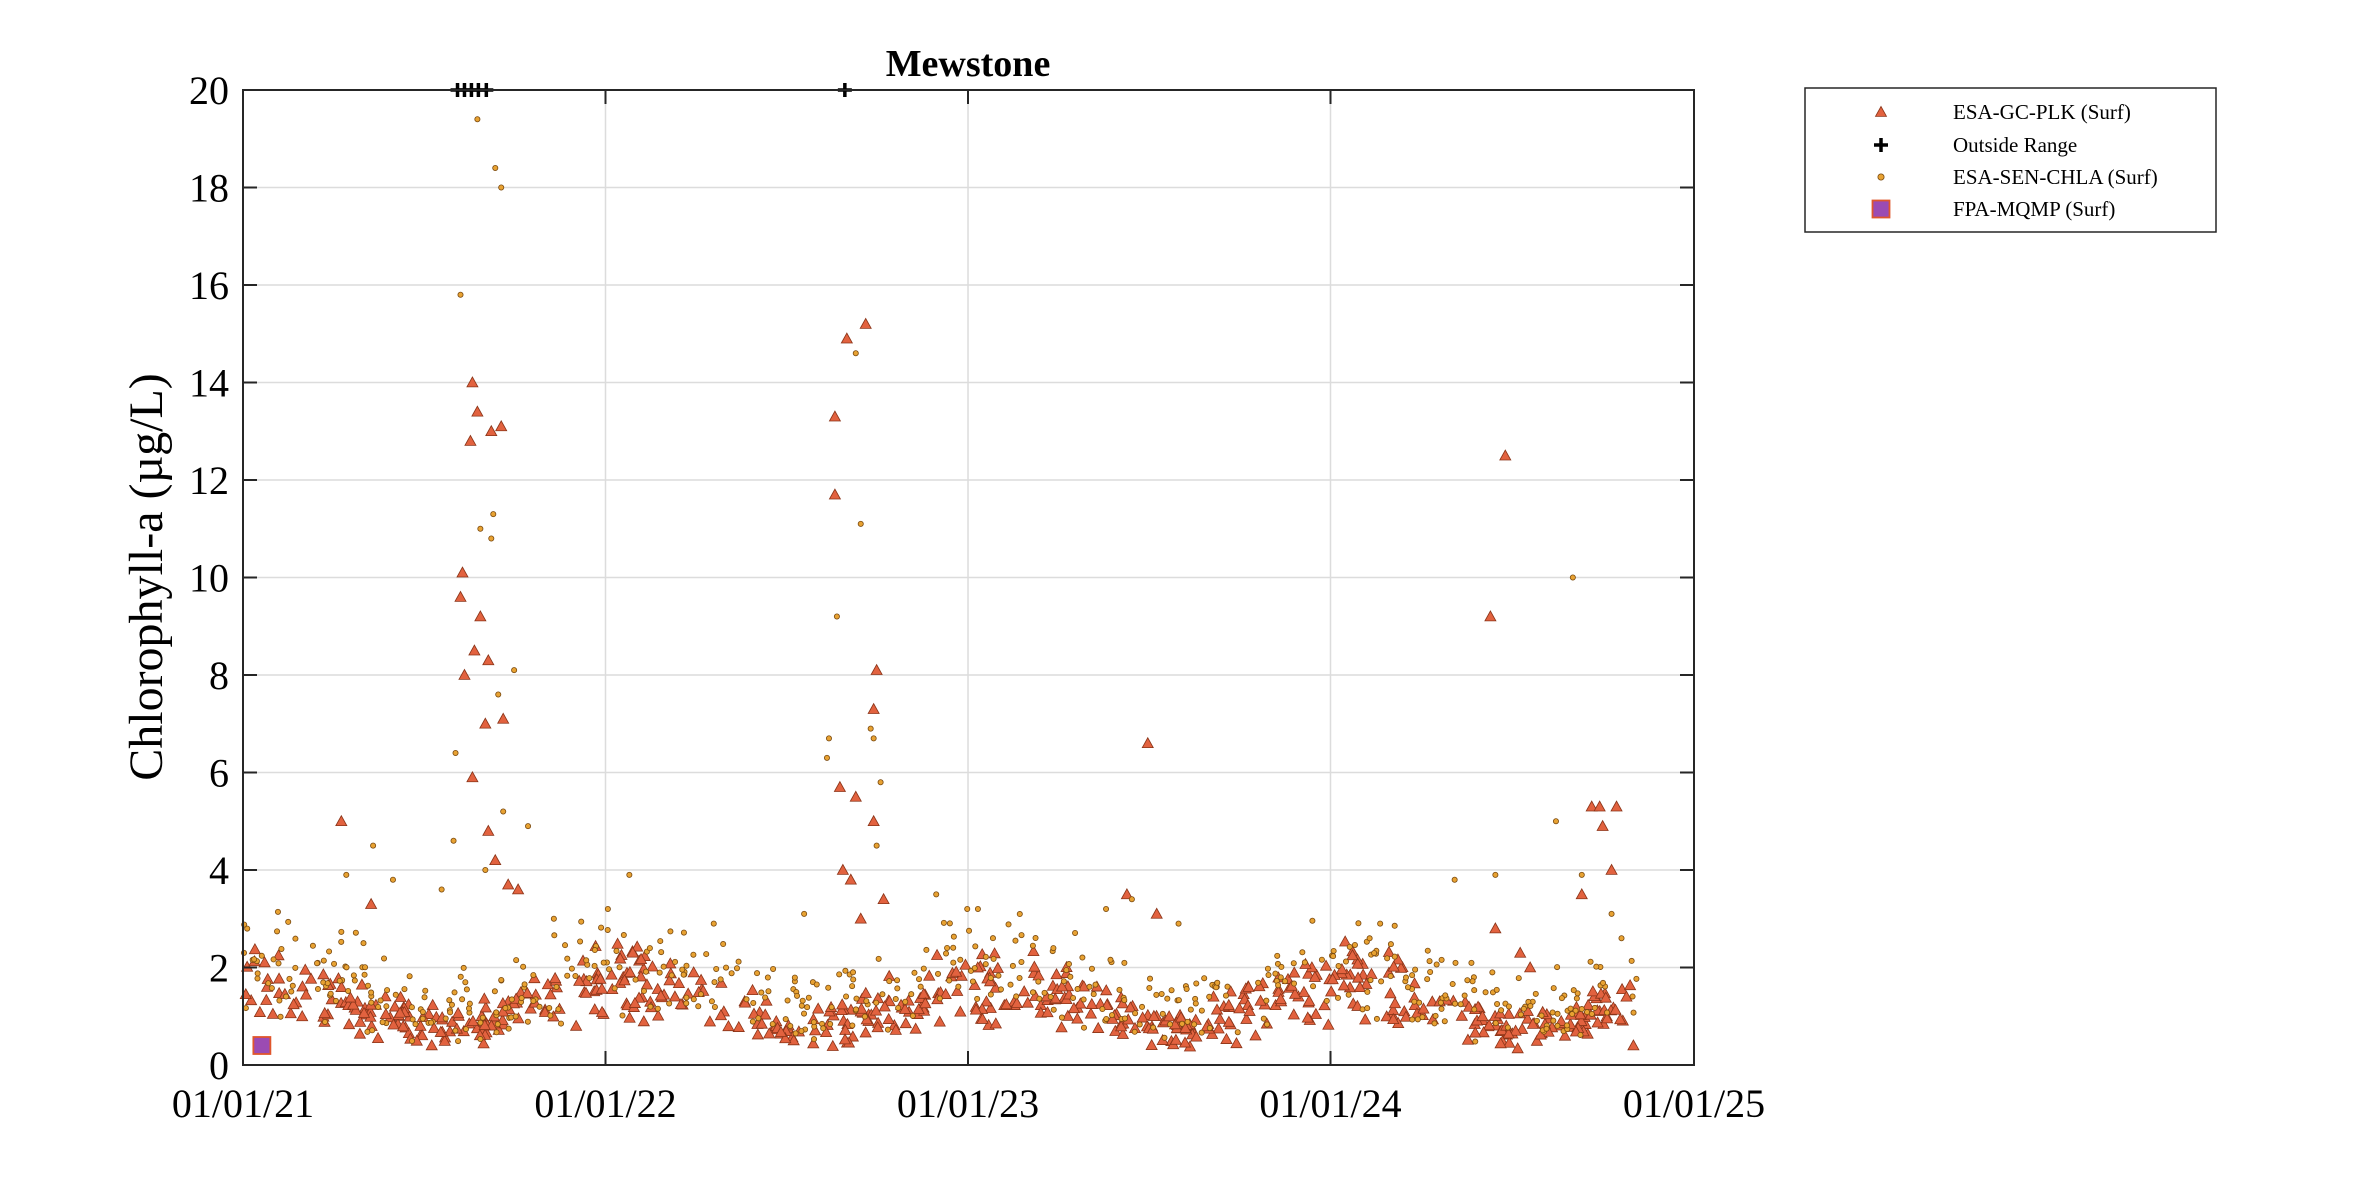 This screenshot has height=1181, width=2362. I want to click on x-tick-label: 01/01/23, so click(968, 1103).